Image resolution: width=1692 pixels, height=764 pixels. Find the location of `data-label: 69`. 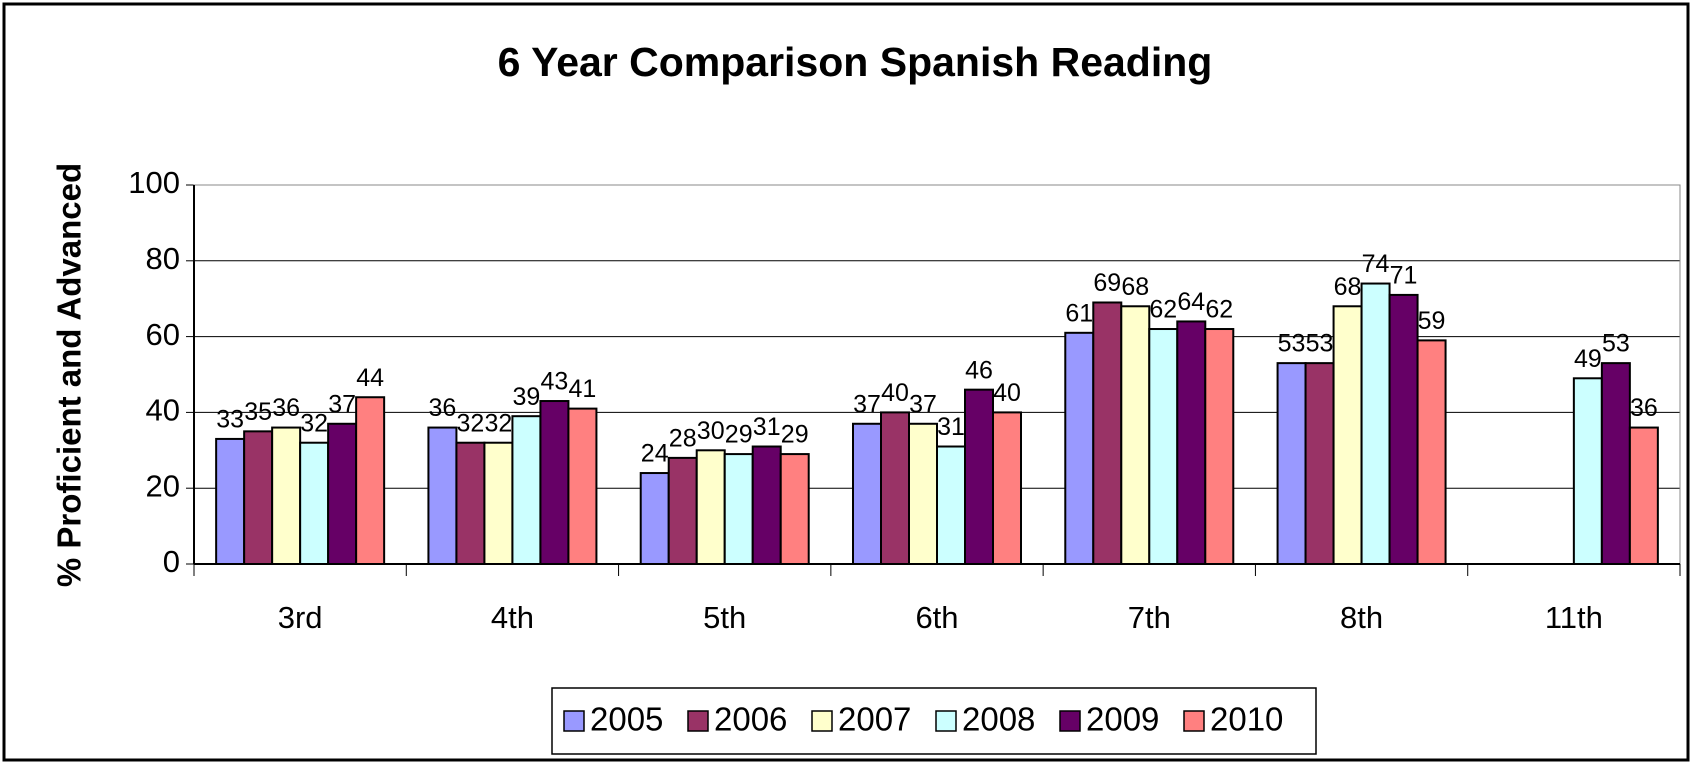

data-label: 69 is located at coordinates (1107, 283).